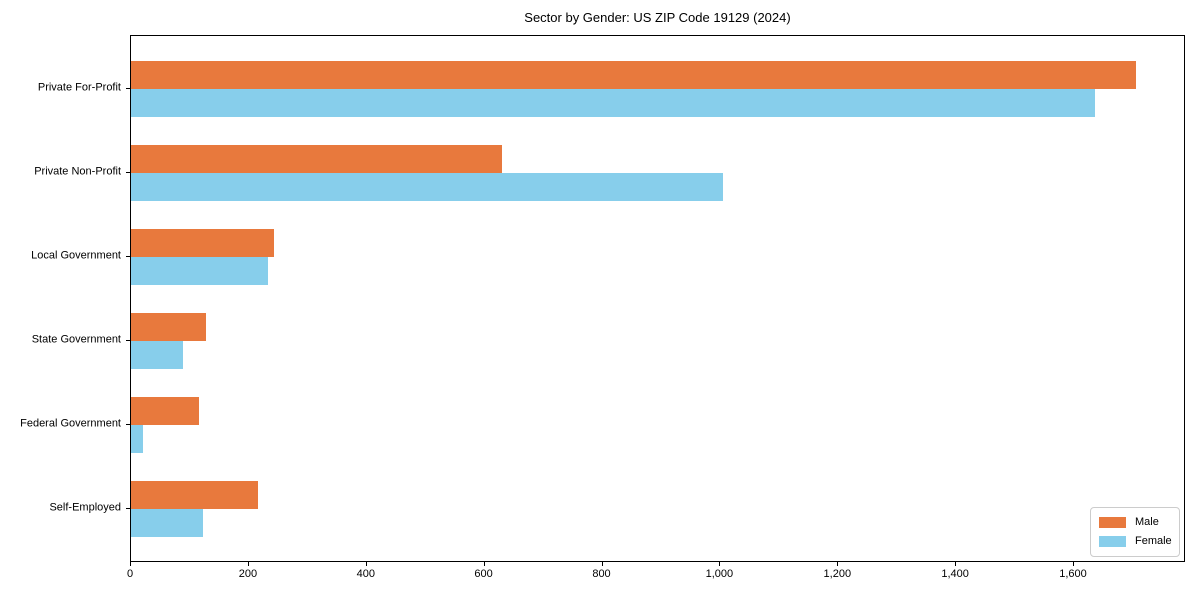 Image resolution: width=1200 pixels, height=600 pixels. Describe the element at coordinates (200, 271) in the screenshot. I see `bar-female-local-government` at that location.